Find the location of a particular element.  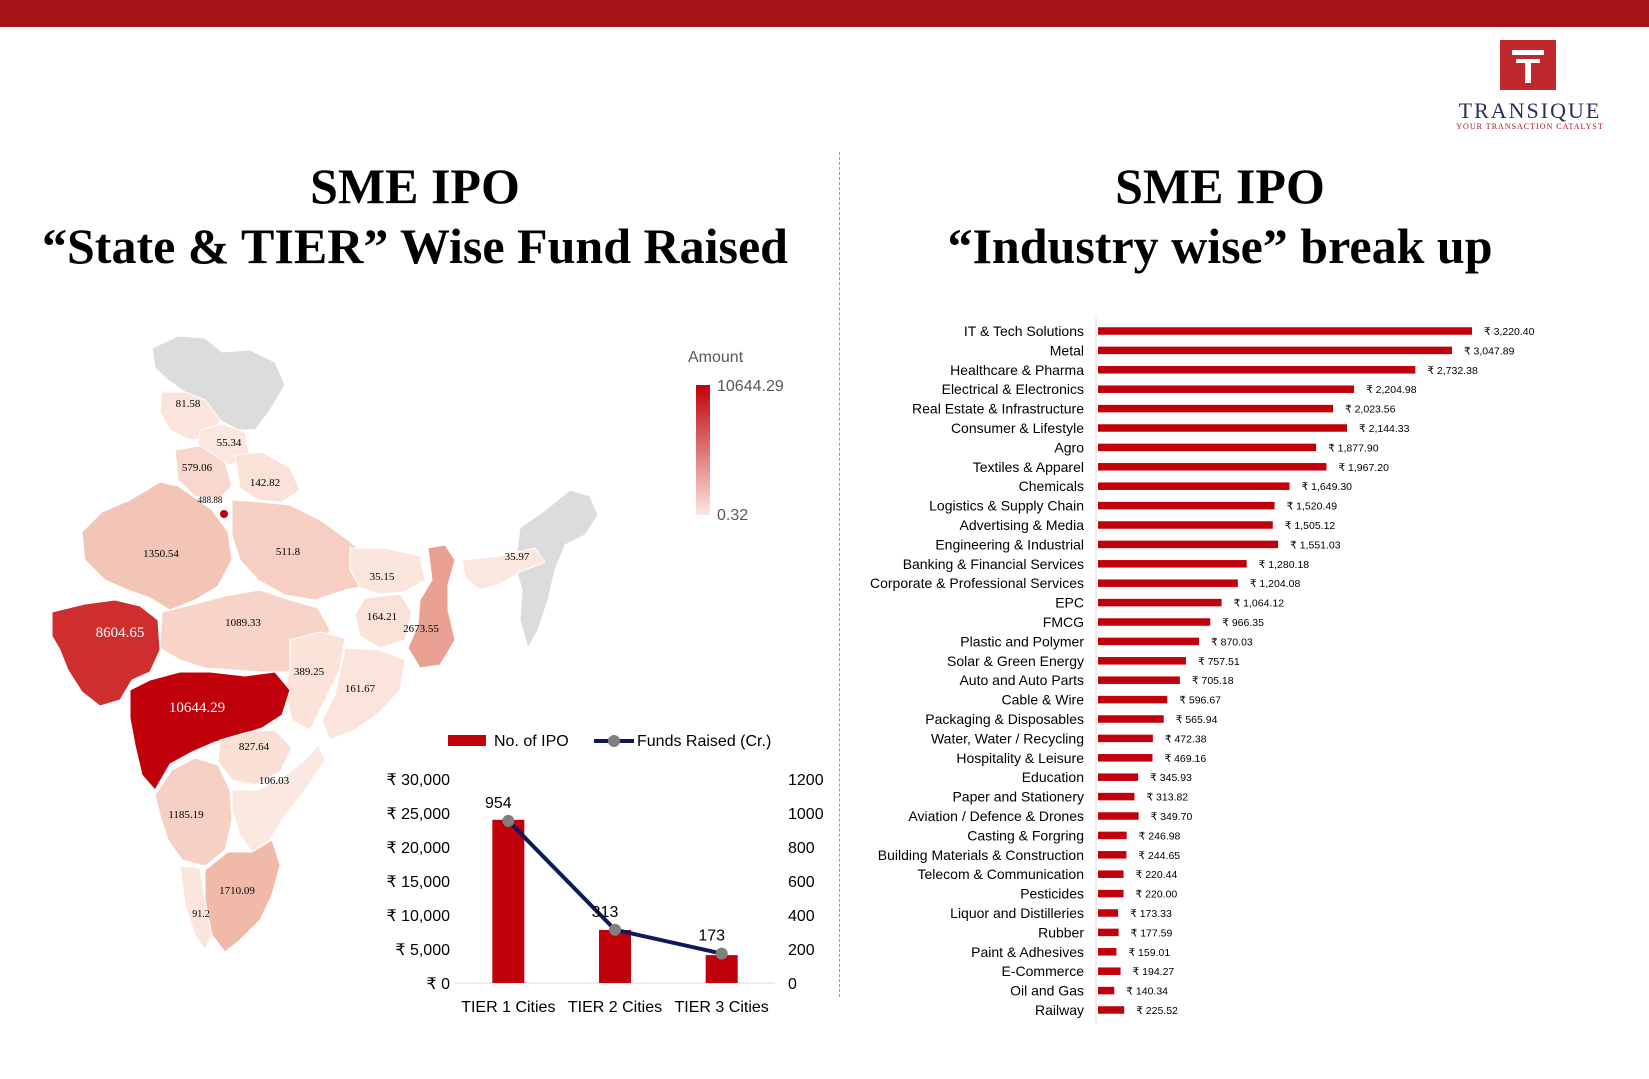

map-region-rajasthan is located at coordinates (157, 546).